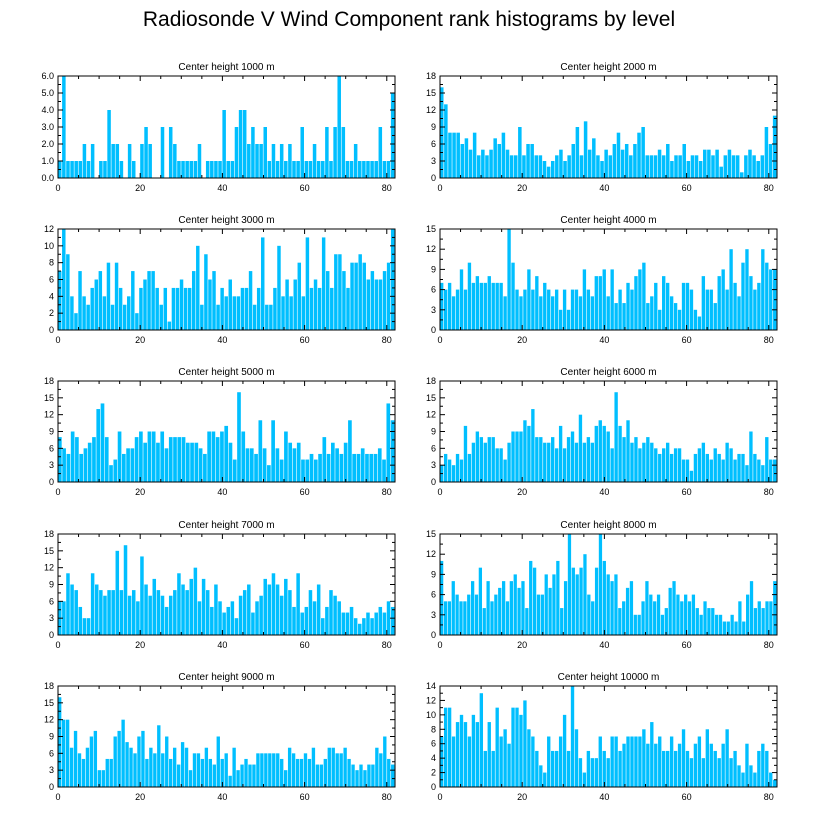 This screenshot has height=824, width=818. I want to click on panel-title: Center height 8000 m, so click(608, 525).